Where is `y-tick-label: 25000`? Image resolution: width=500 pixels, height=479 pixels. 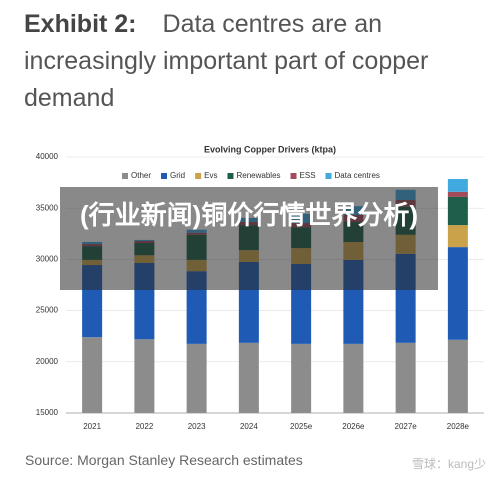 y-tick-label: 25000 is located at coordinates (47, 310).